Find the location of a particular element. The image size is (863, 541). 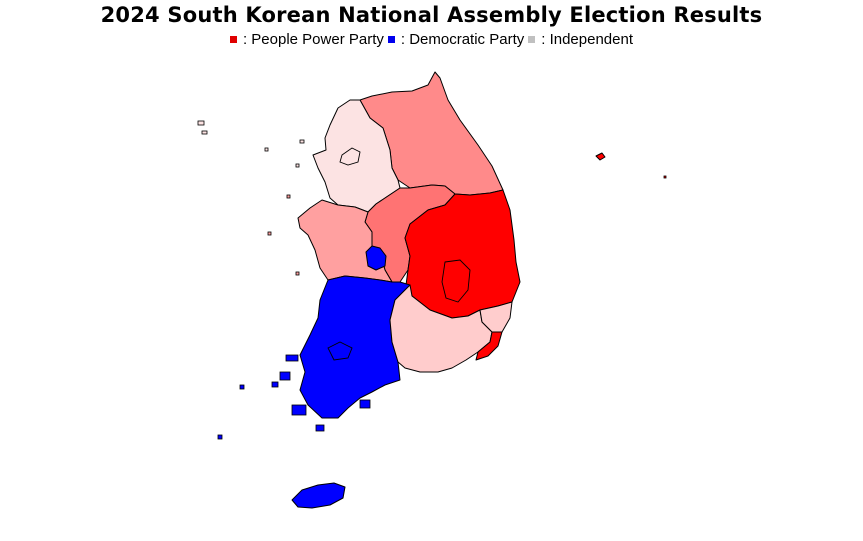

region-jeju is located at coordinates (318, 495).